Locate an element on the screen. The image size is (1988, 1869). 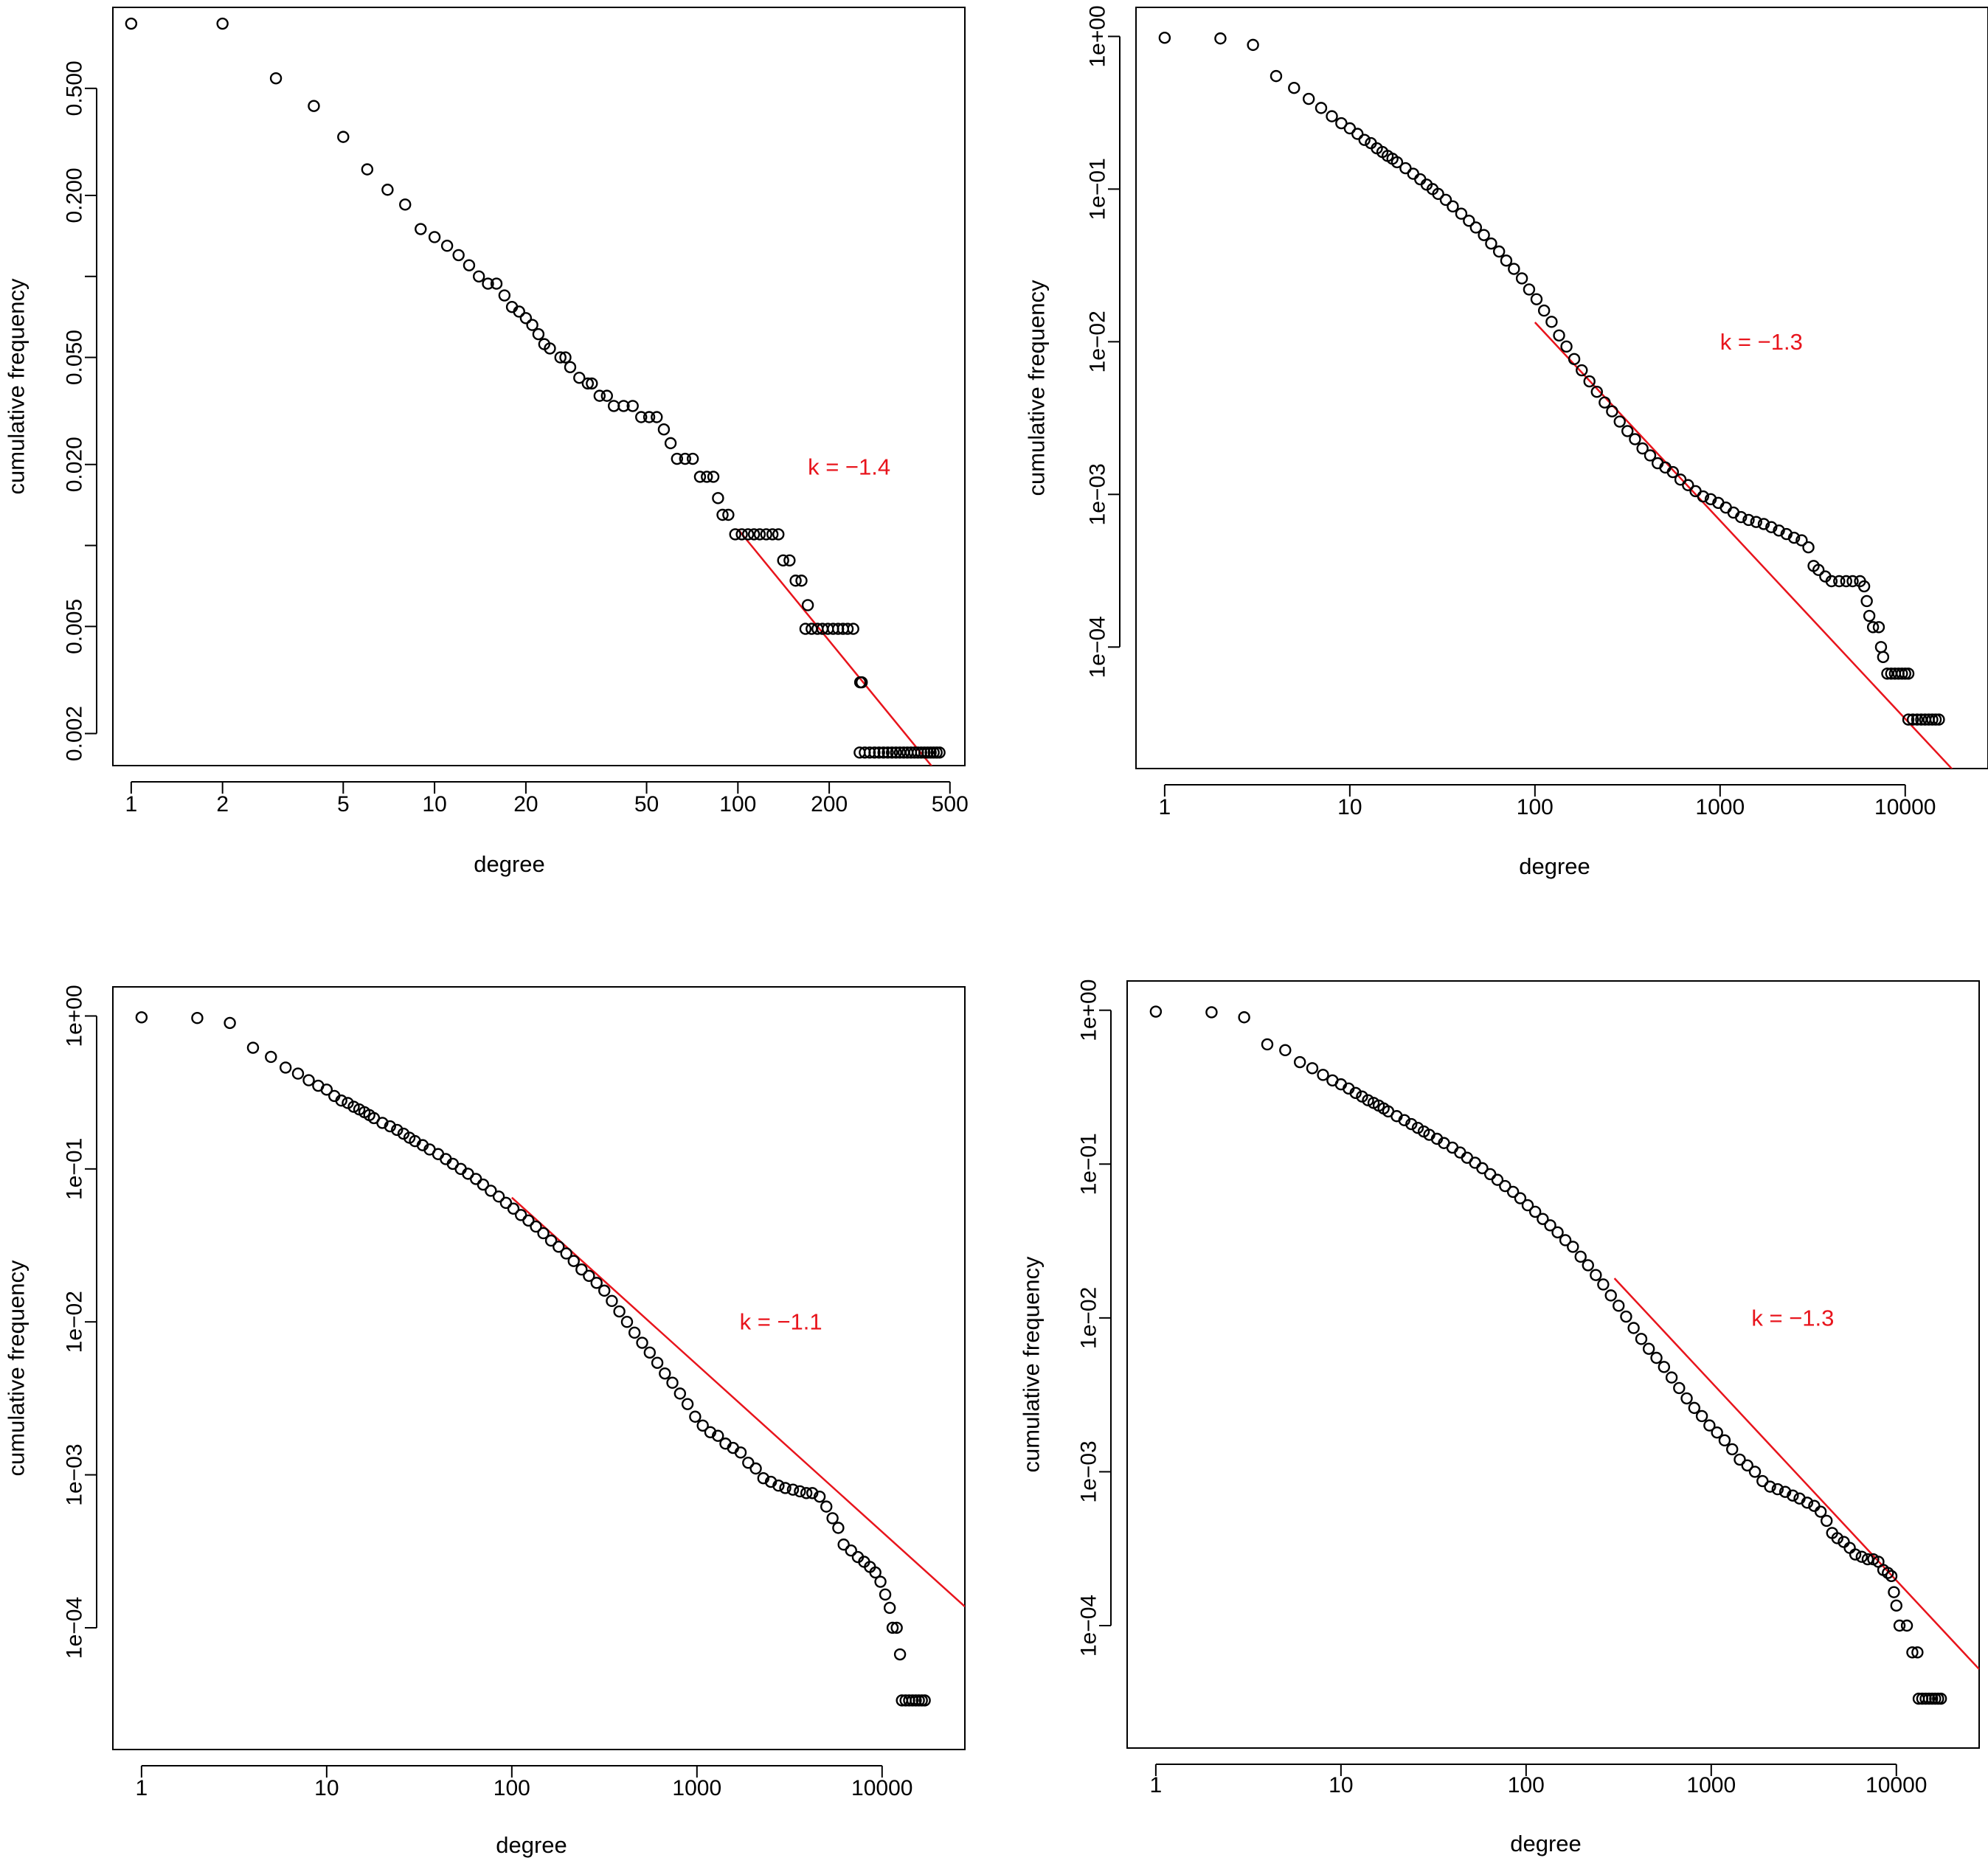
fit-slope-label: k = −1.3 is located at coordinates (1762, 342).